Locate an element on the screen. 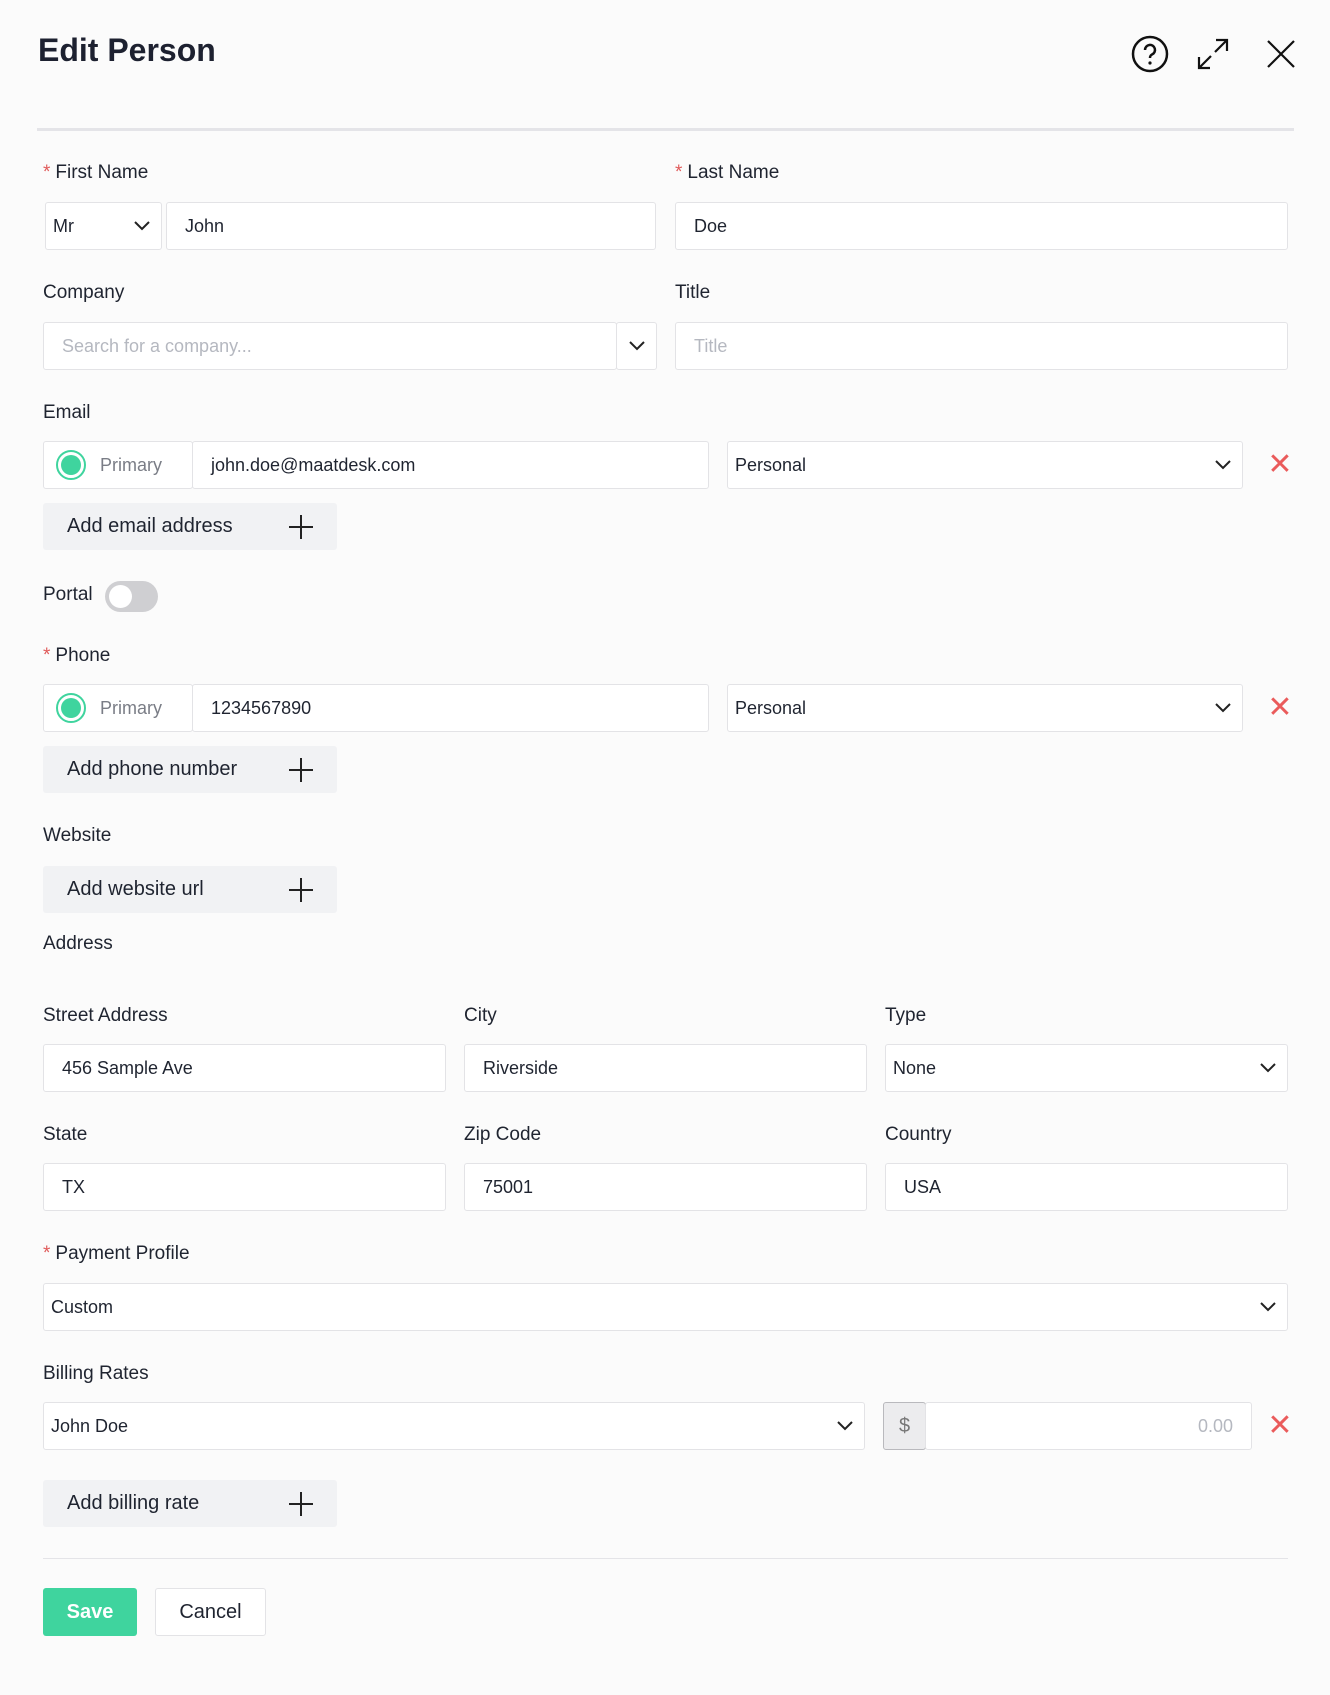 This screenshot has width=1330, height=1695. expand-icon is located at coordinates (1213, 54).